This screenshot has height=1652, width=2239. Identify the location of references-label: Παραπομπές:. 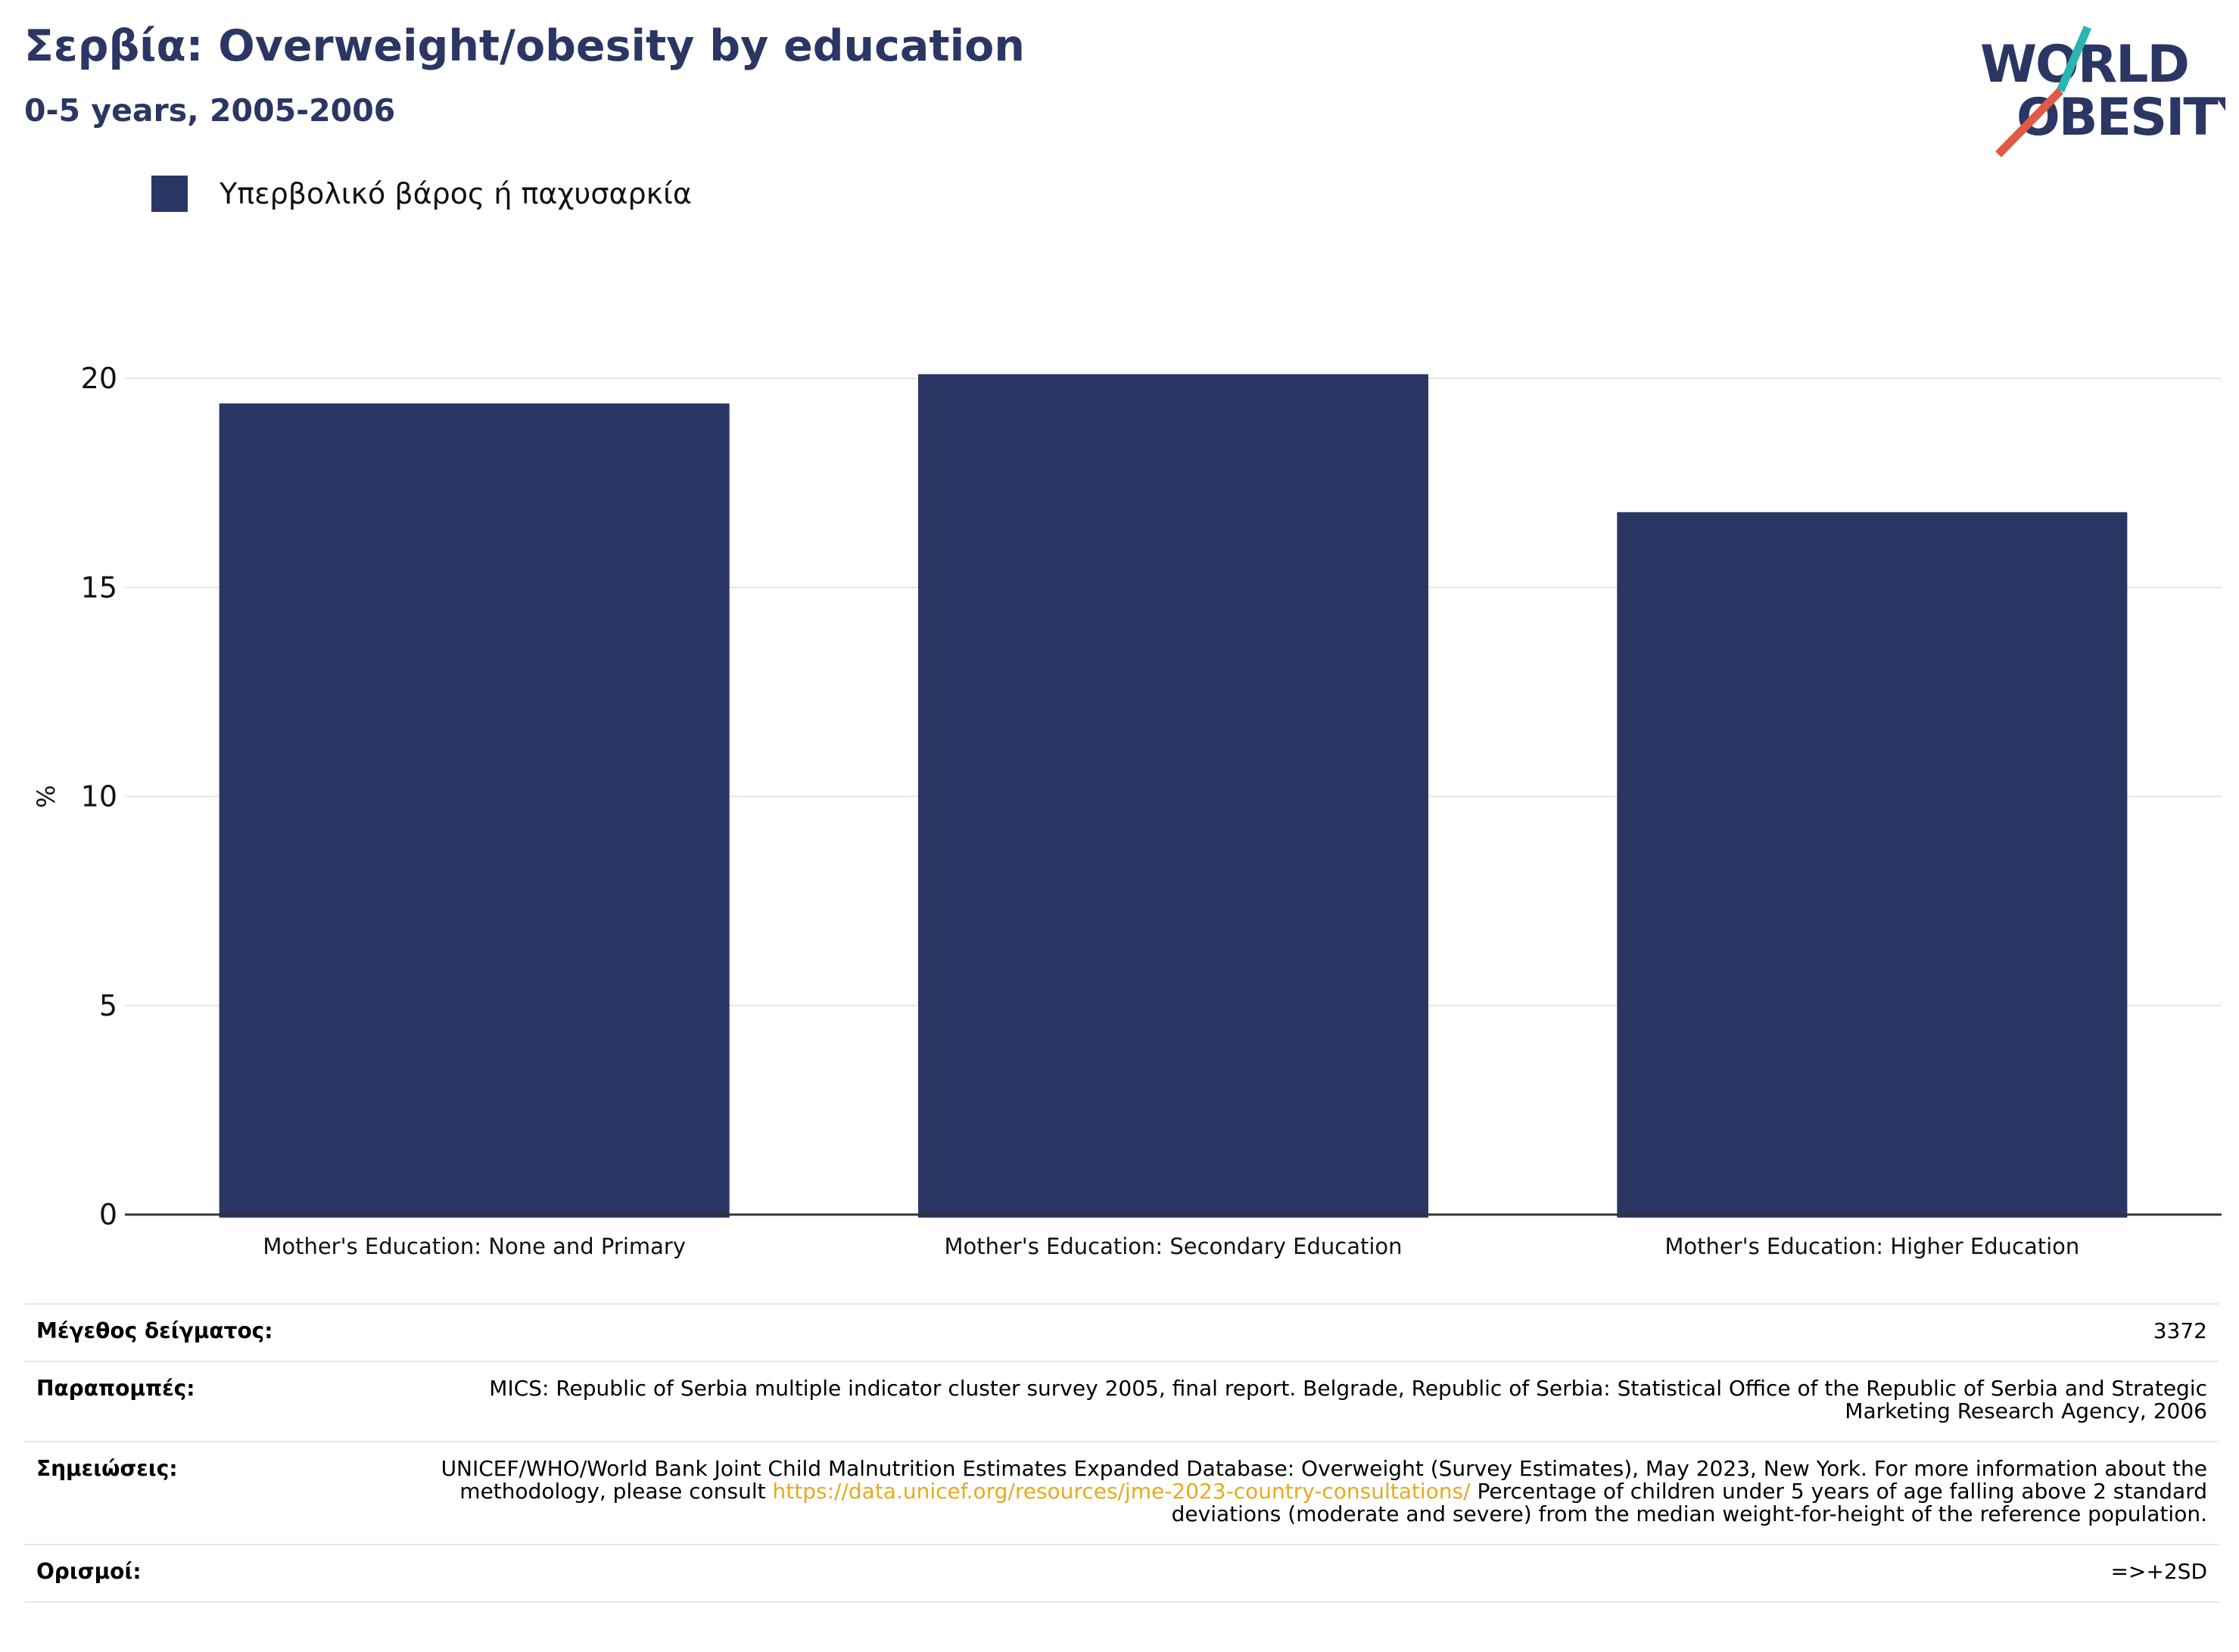
(116, 1388).